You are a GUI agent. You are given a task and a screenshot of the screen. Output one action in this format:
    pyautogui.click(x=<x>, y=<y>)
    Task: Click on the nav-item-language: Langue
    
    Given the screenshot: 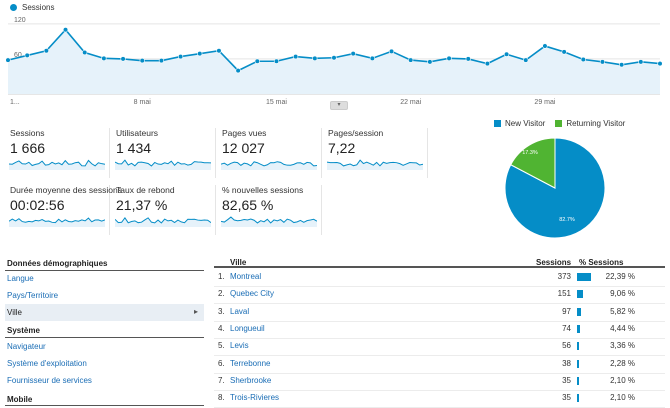 What is the action you would take?
    pyautogui.click(x=20, y=278)
    